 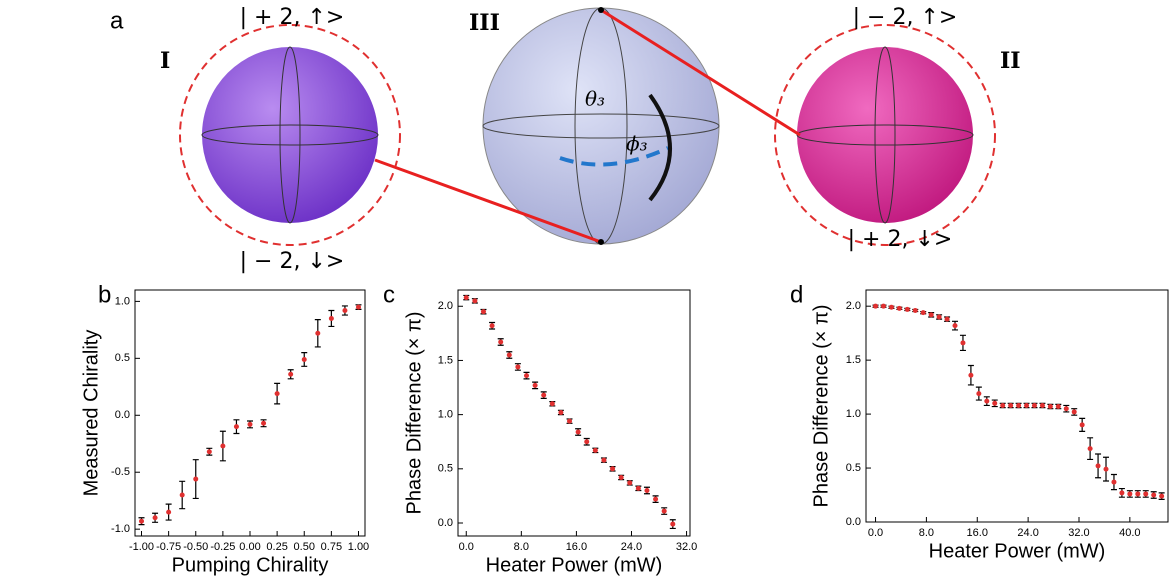 I want to click on x-tick-label: 0.50, so click(x=304, y=547).